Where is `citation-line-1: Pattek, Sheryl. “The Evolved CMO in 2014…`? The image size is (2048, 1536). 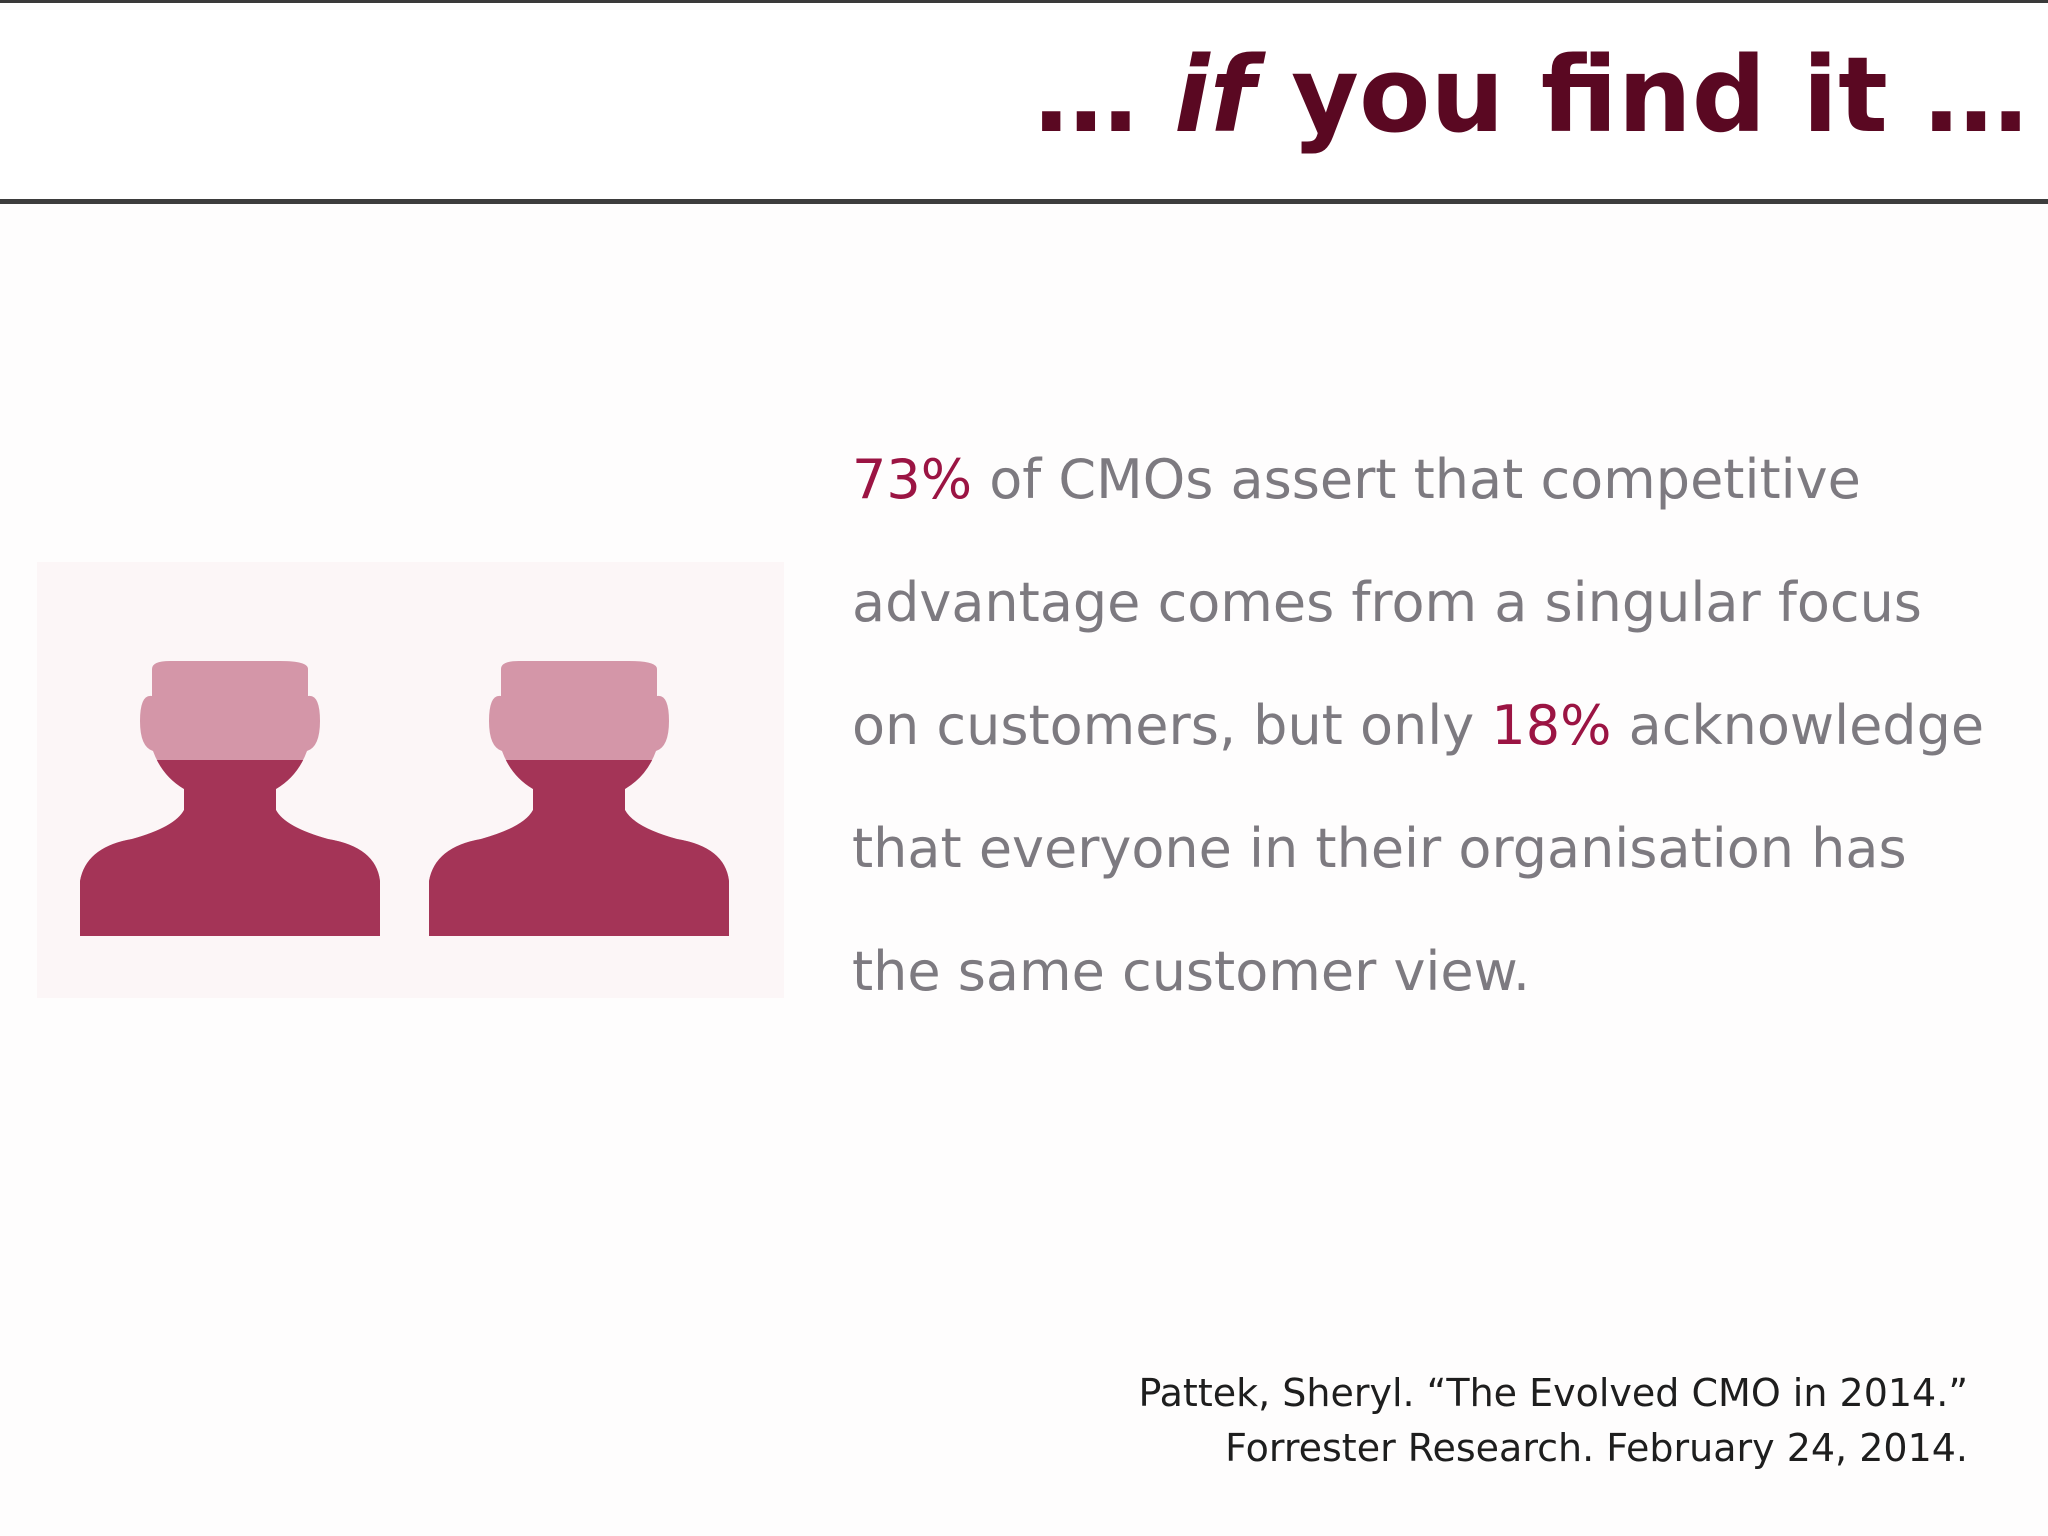
citation-line-1: Pattek, Sheryl. “The Evolved CMO in 2014… is located at coordinates (1553, 1393).